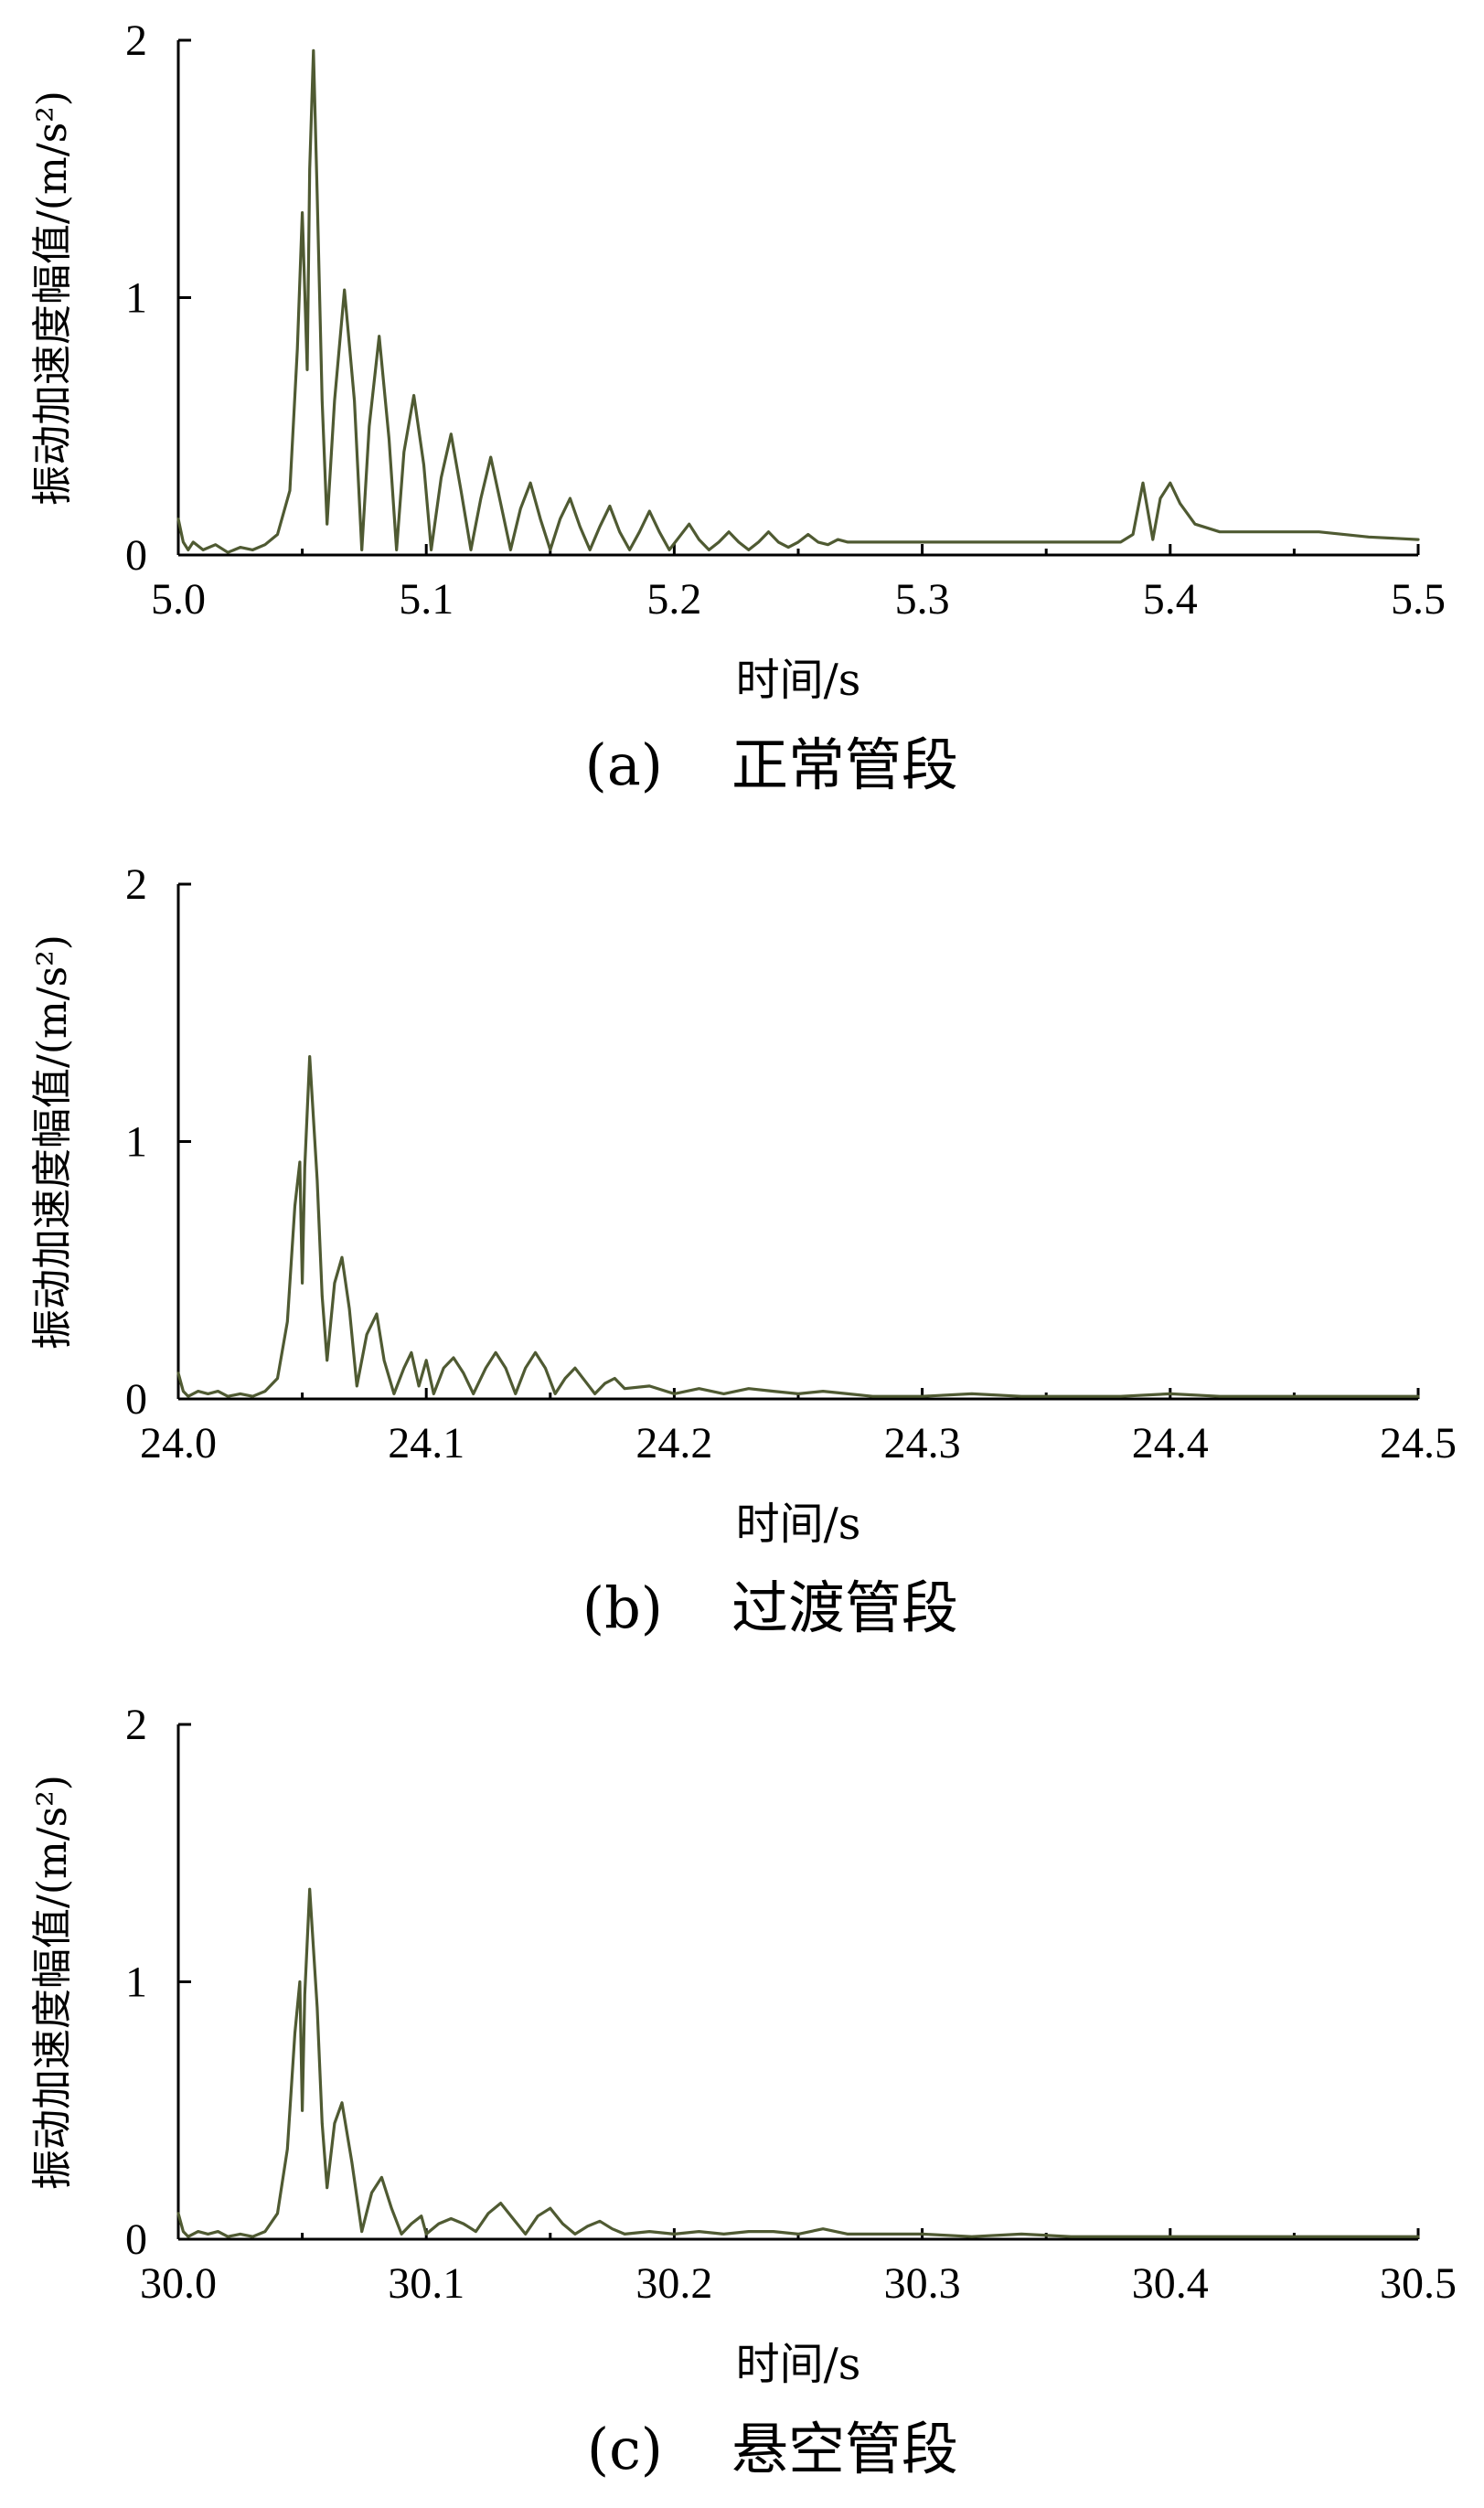 Image resolution: width=1484 pixels, height=2508 pixels. What do you see at coordinates (844, 764) in the screenshot?
I see `caption-text: 正常管段` at bounding box center [844, 764].